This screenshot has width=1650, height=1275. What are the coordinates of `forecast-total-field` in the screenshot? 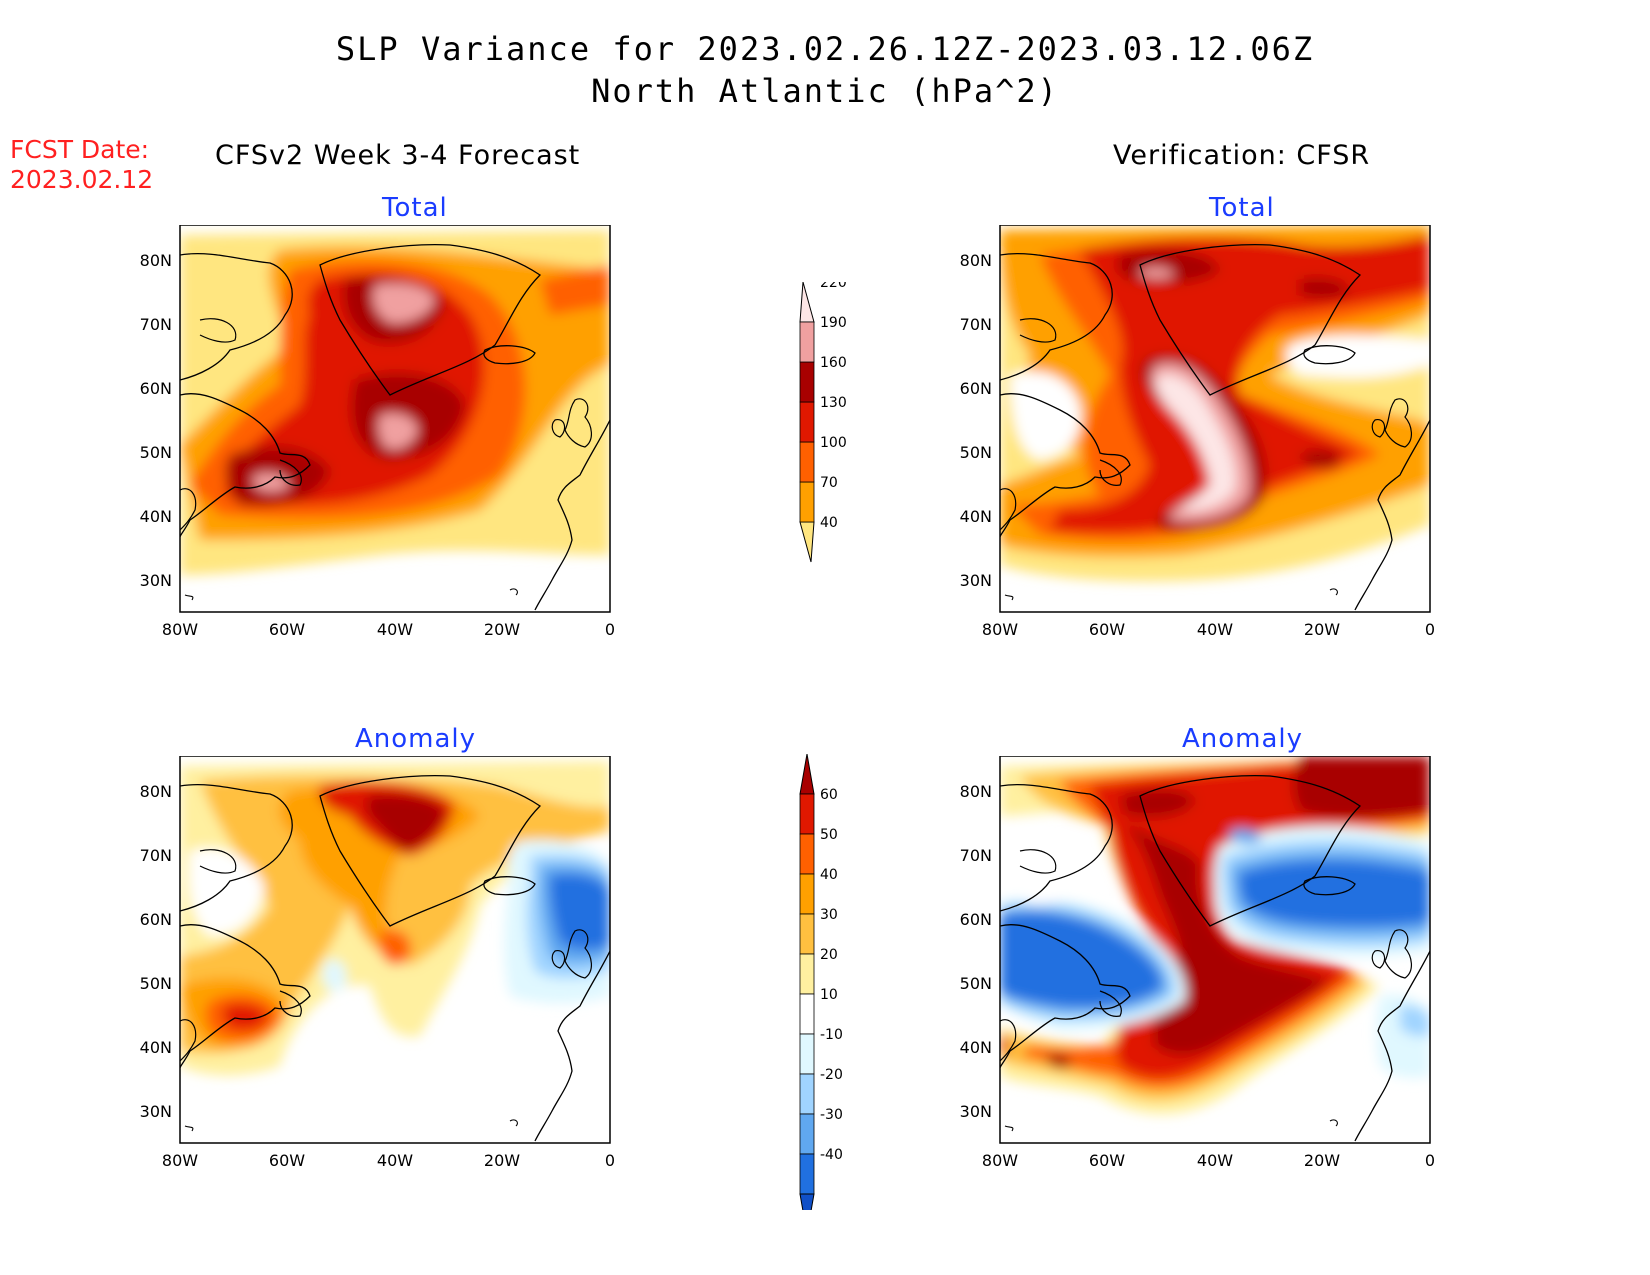 It's located at (395, 418).